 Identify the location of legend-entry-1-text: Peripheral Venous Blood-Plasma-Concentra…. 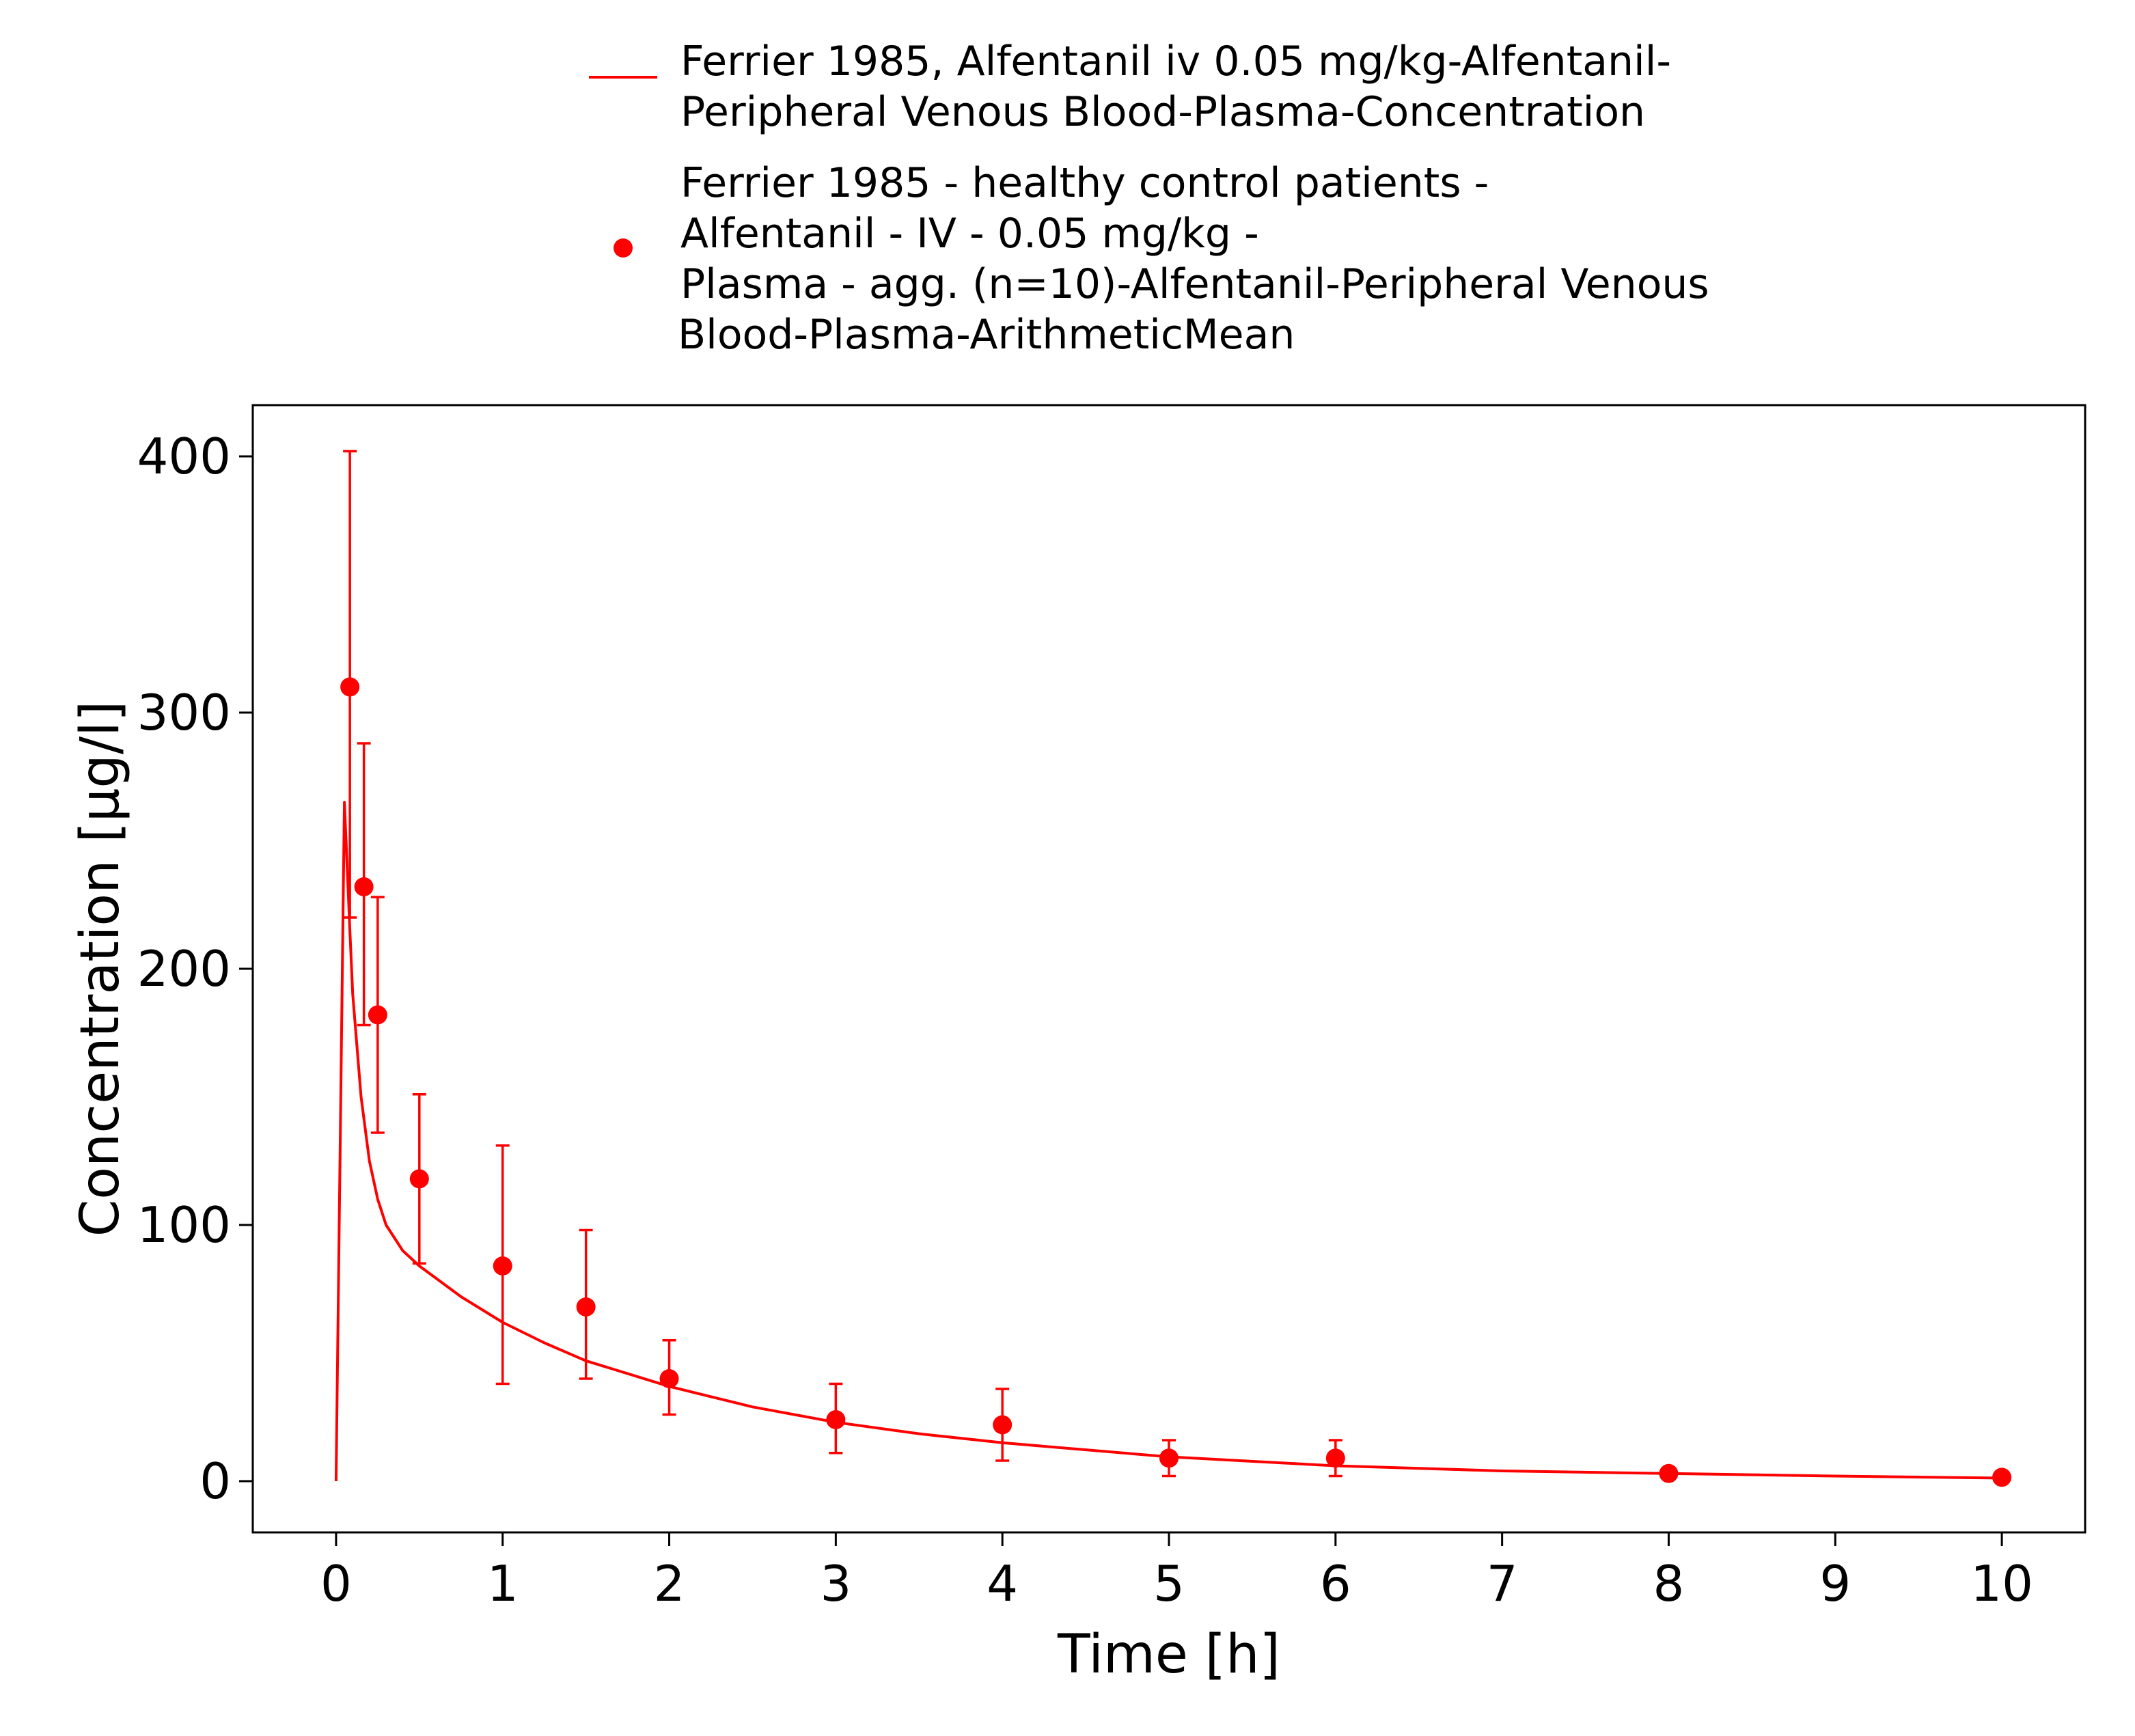
(1162, 112).